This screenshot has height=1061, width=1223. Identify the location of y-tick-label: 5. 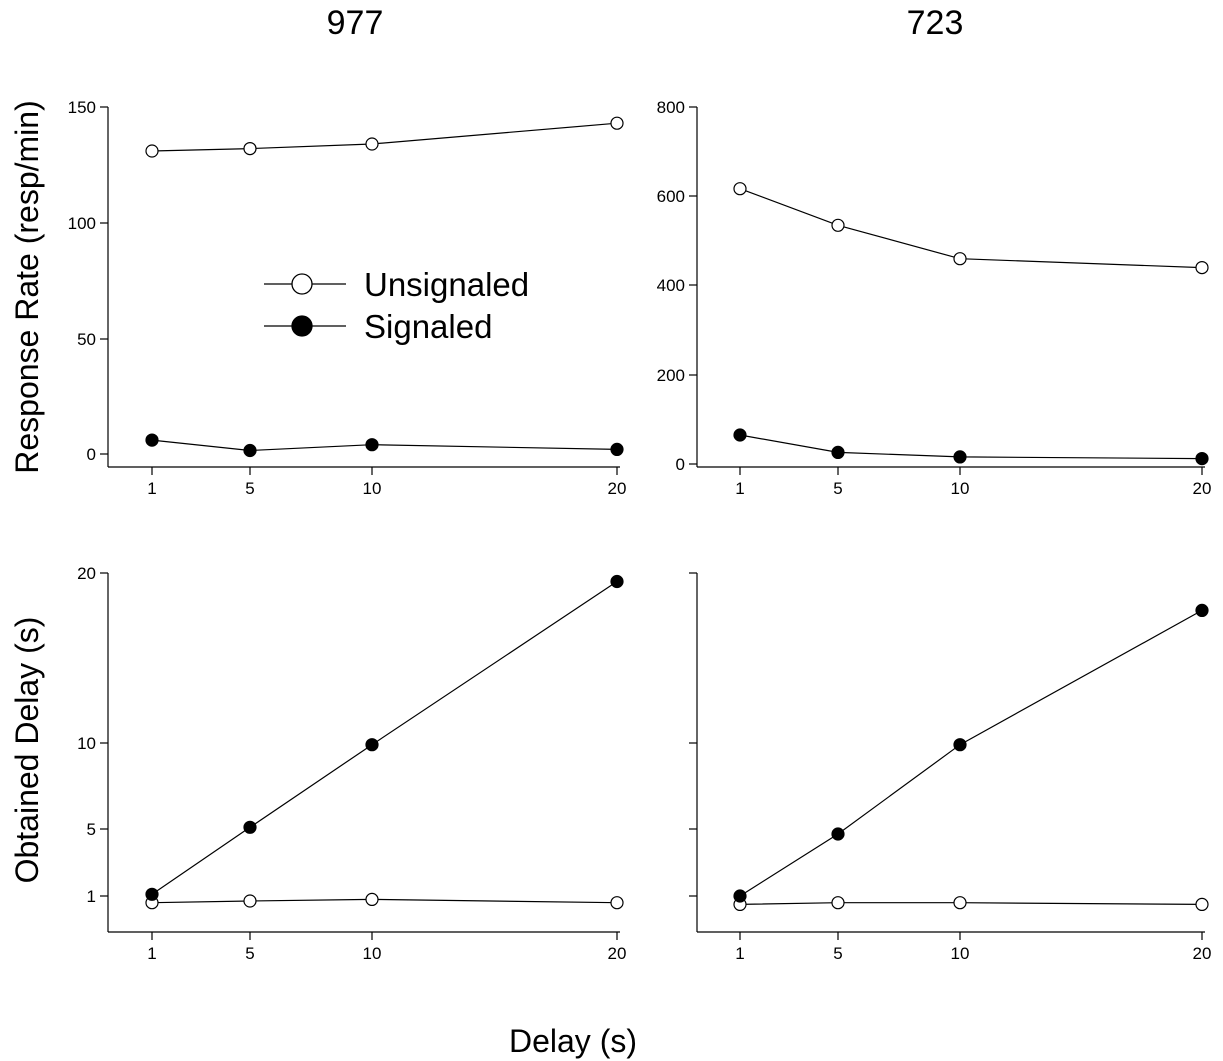
(91, 829).